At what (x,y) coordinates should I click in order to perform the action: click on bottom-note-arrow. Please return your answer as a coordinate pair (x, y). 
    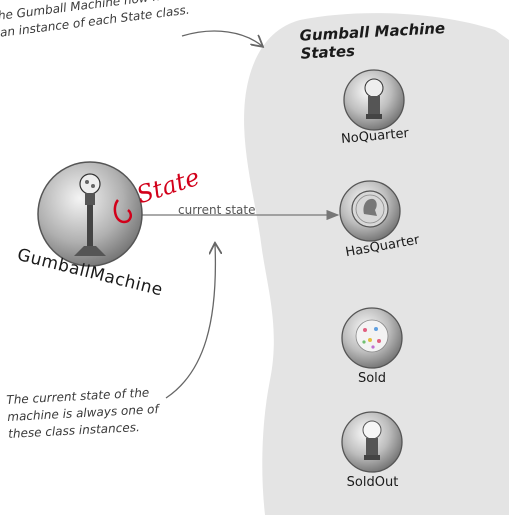
    Looking at the image, I should click on (190, 321).